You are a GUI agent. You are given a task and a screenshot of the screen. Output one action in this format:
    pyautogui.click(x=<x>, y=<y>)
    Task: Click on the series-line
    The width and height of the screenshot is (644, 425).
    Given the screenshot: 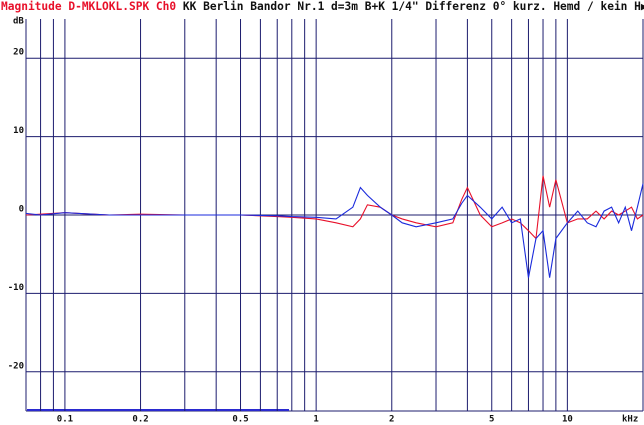 What is the action you would take?
    pyautogui.click(x=334, y=207)
    